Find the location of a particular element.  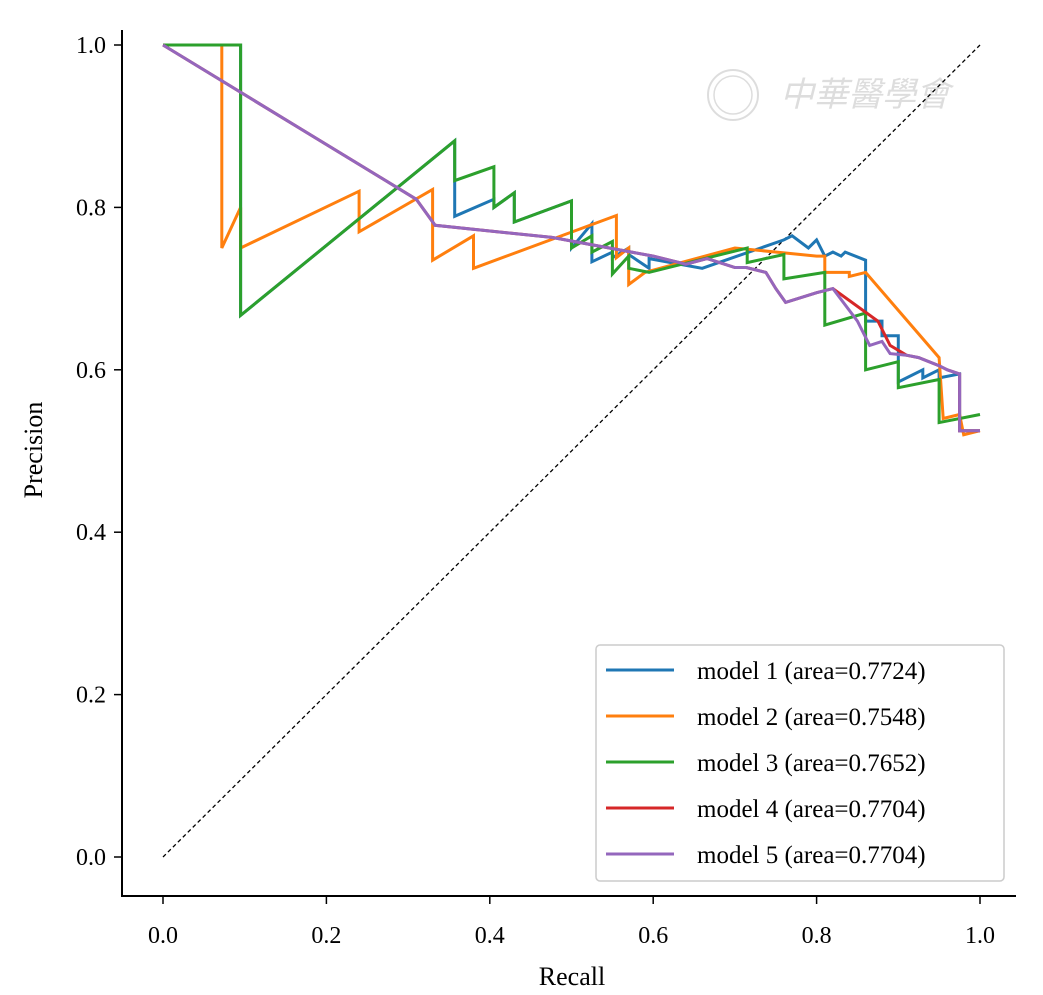

legend-label-model-1: model 1 (area=0.7724) is located at coordinates (811, 671).